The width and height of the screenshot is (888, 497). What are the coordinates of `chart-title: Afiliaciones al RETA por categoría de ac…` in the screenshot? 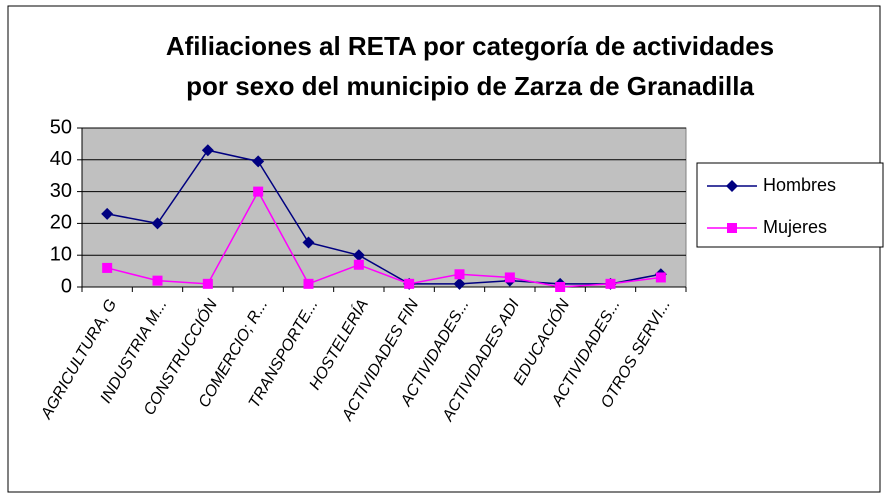 It's located at (470, 46).